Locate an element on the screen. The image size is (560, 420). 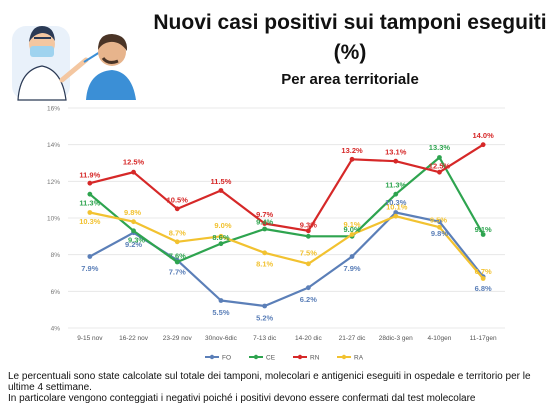
y-tick-label: 14% is located at coordinates (53, 145).